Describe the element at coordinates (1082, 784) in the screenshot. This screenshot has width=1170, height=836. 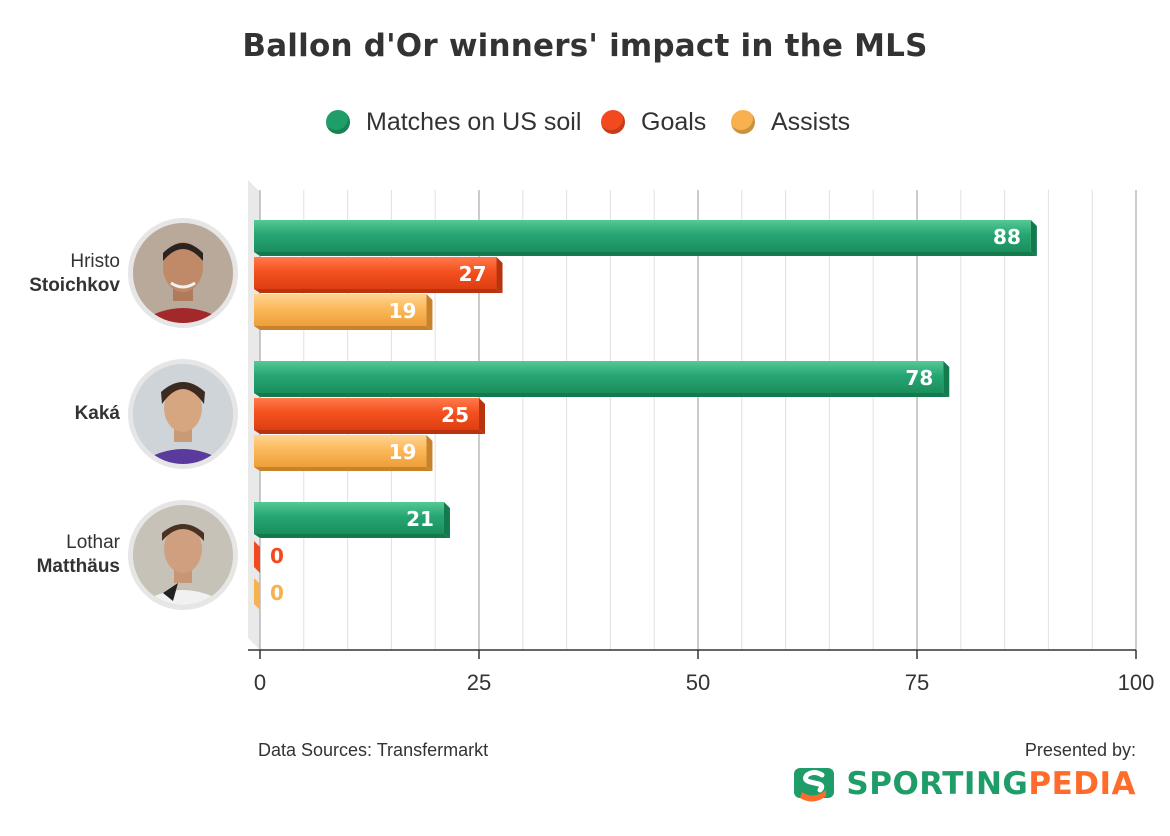
I see `brand-name-part2: PEDIA` at that location.